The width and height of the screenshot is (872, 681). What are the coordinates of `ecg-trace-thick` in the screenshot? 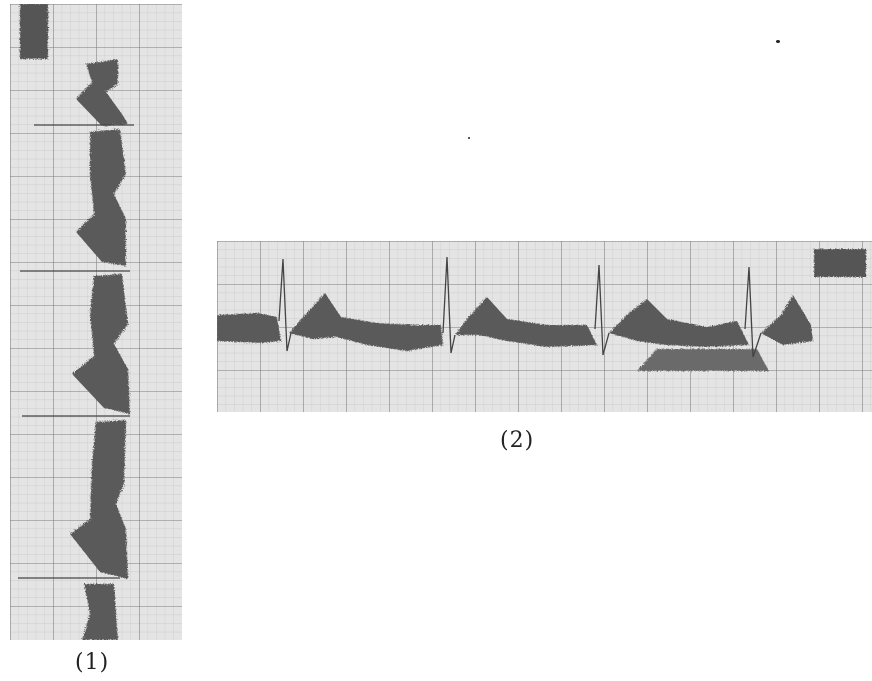 It's located at (100, 349).